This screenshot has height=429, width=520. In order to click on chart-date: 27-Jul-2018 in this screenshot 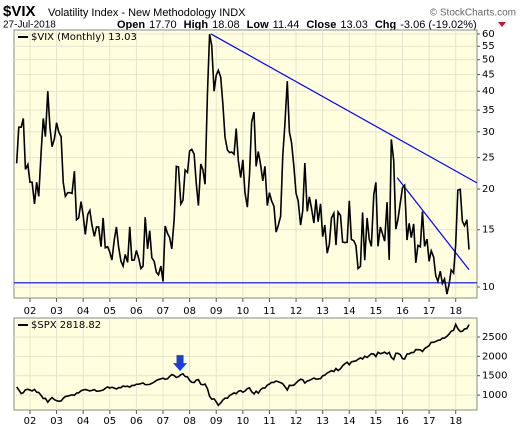, I will do `click(29, 25)`.